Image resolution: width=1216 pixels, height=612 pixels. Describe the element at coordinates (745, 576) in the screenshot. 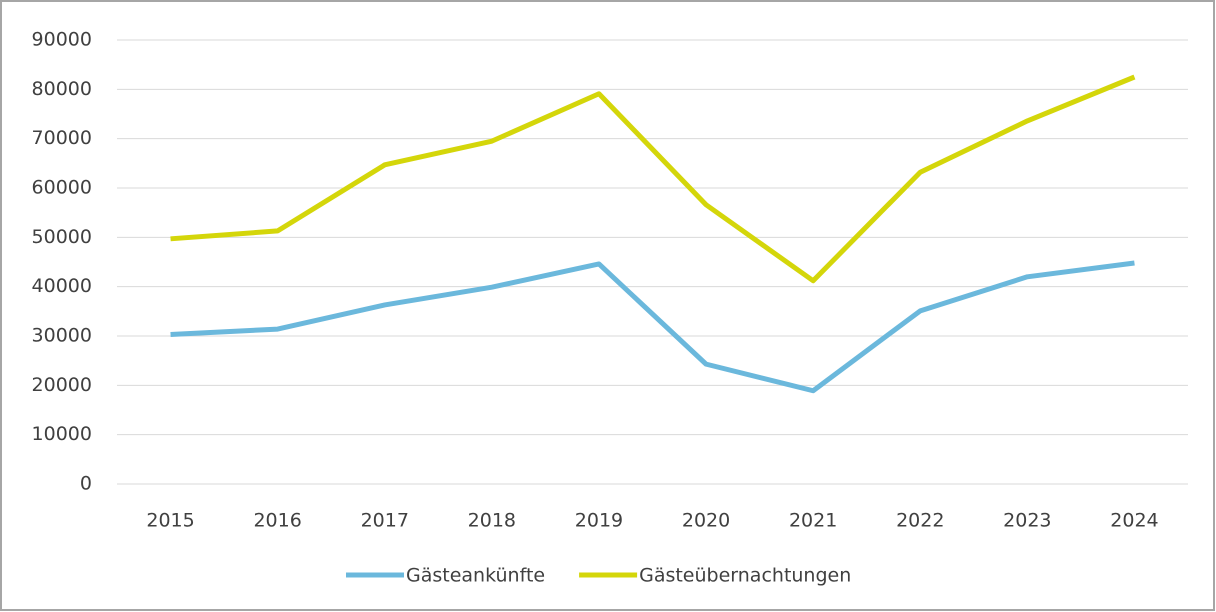

I see `legend-label: Gästeübernachtungen` at that location.